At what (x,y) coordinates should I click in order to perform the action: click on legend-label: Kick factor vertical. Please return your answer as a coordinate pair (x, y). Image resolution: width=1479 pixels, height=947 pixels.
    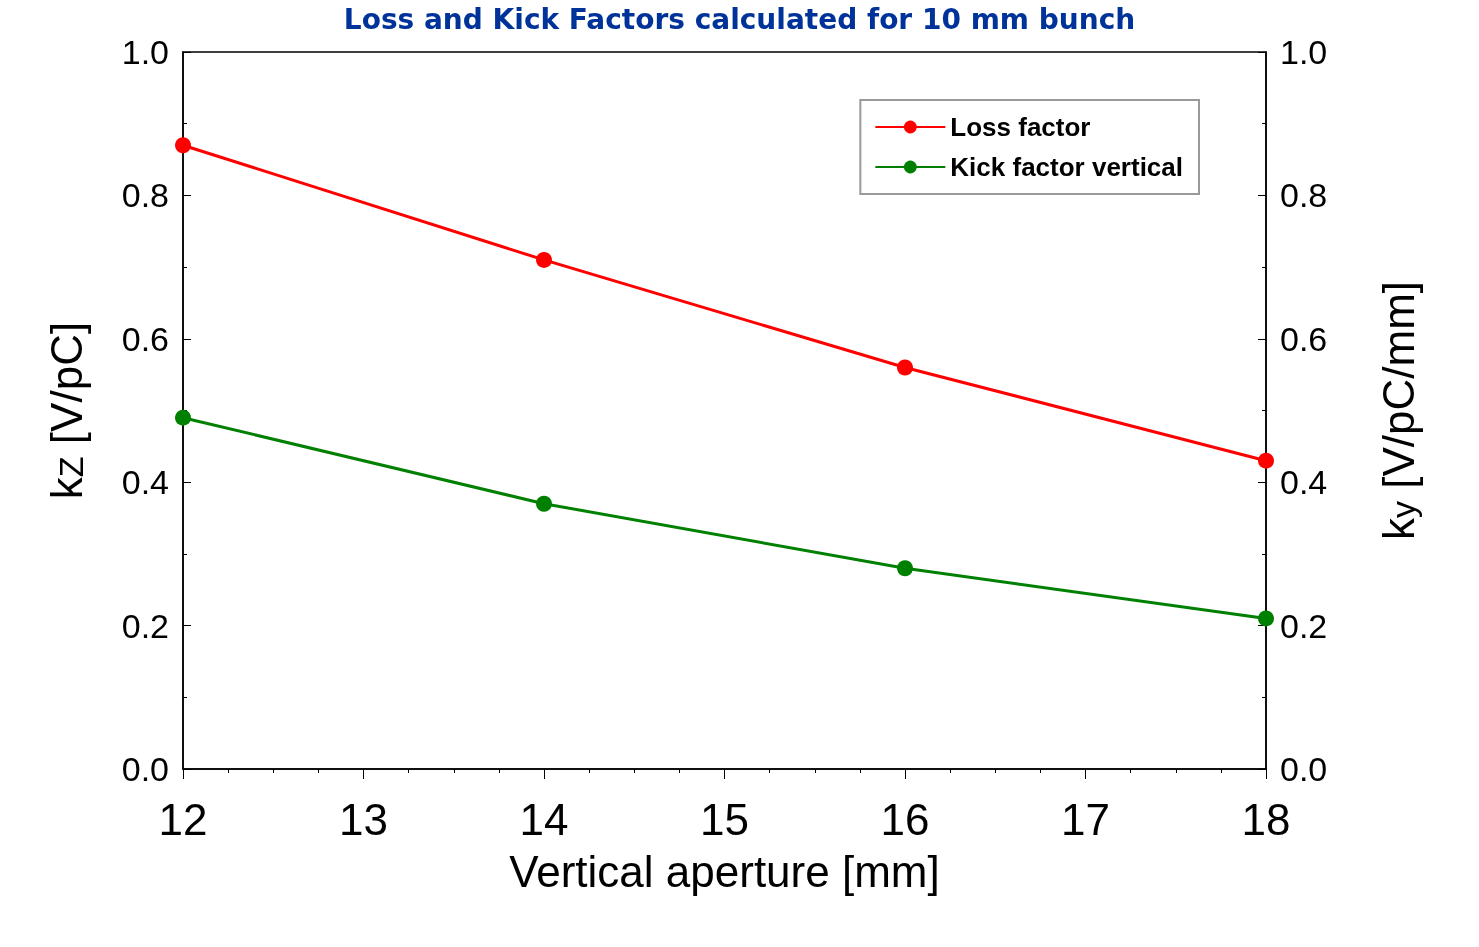
    Looking at the image, I should click on (1066, 167).